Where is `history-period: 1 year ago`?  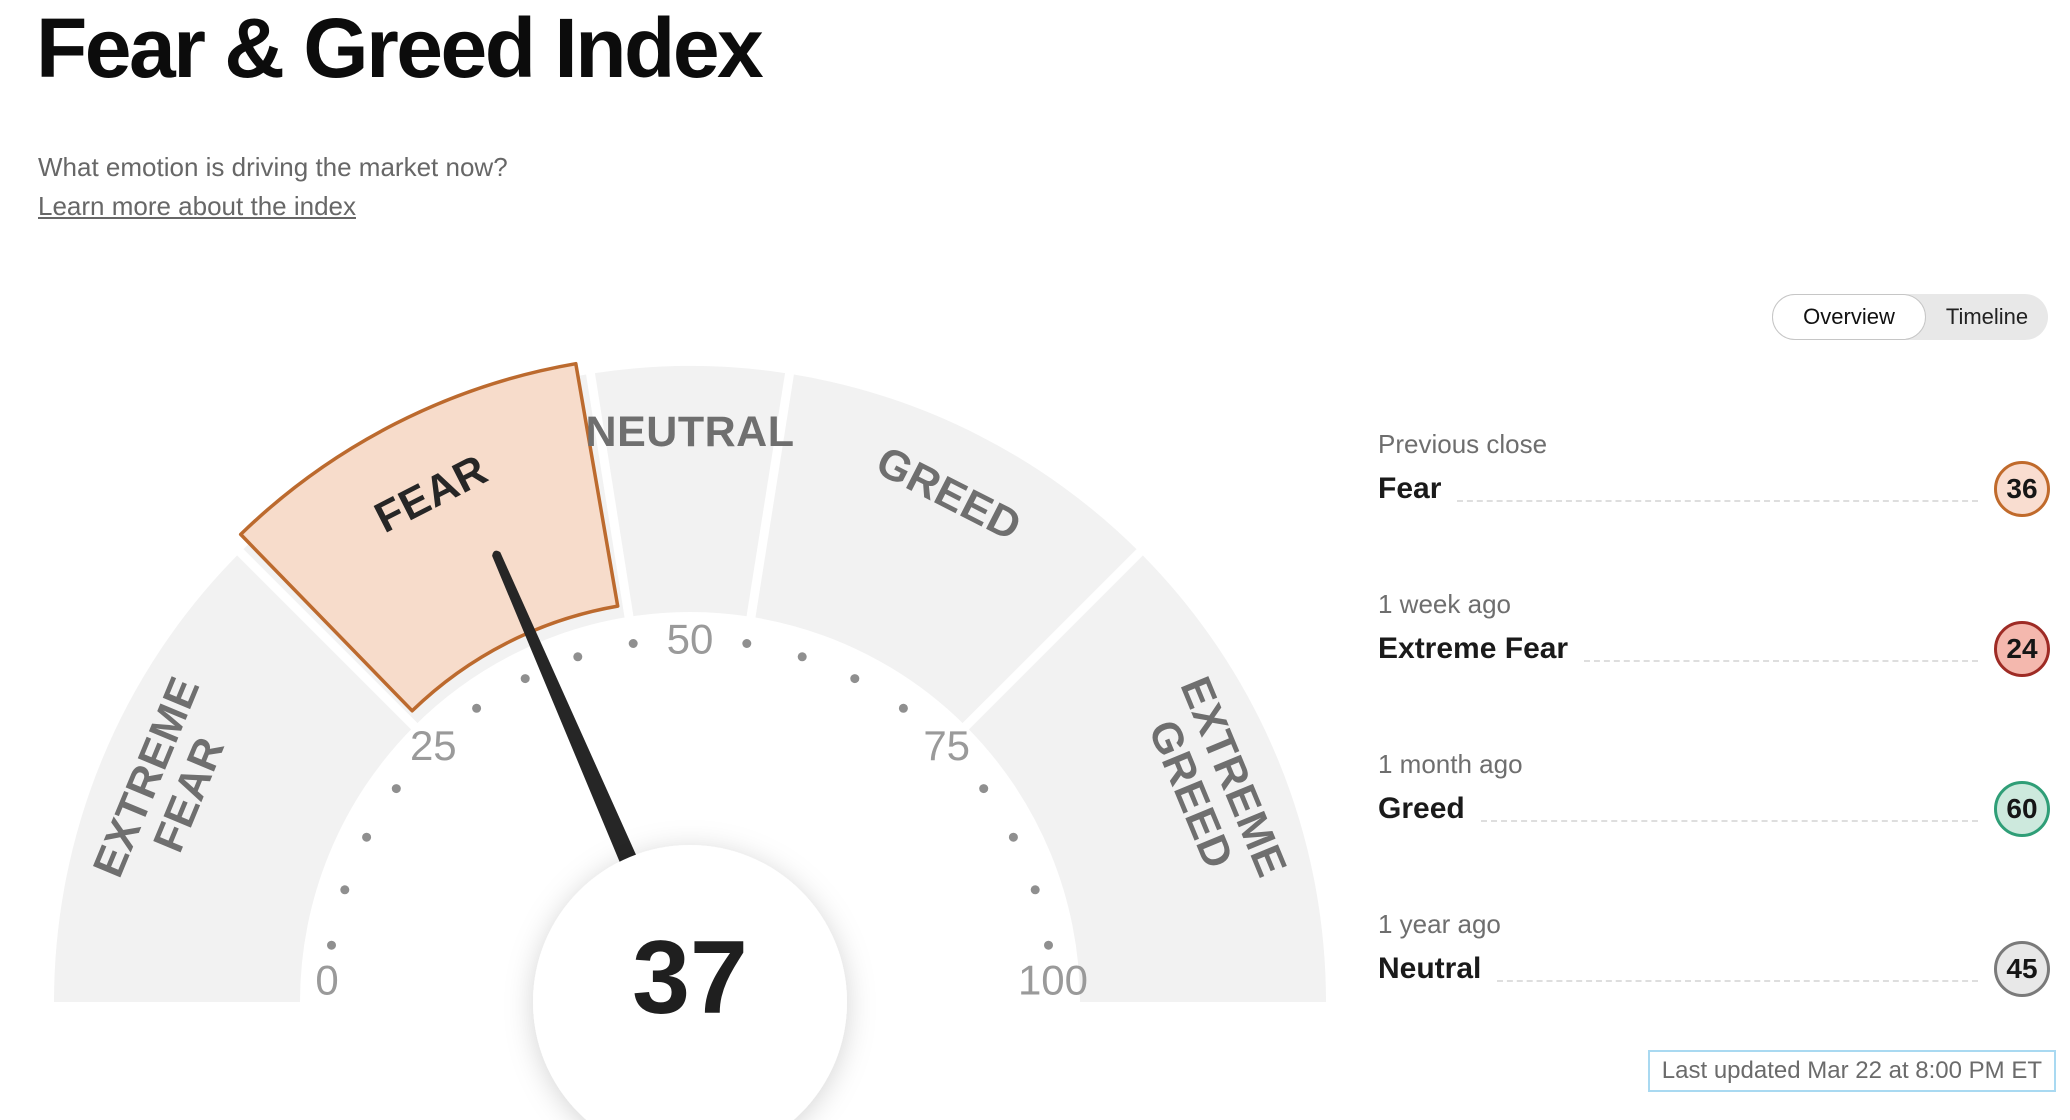 history-period: 1 year ago is located at coordinates (1439, 924).